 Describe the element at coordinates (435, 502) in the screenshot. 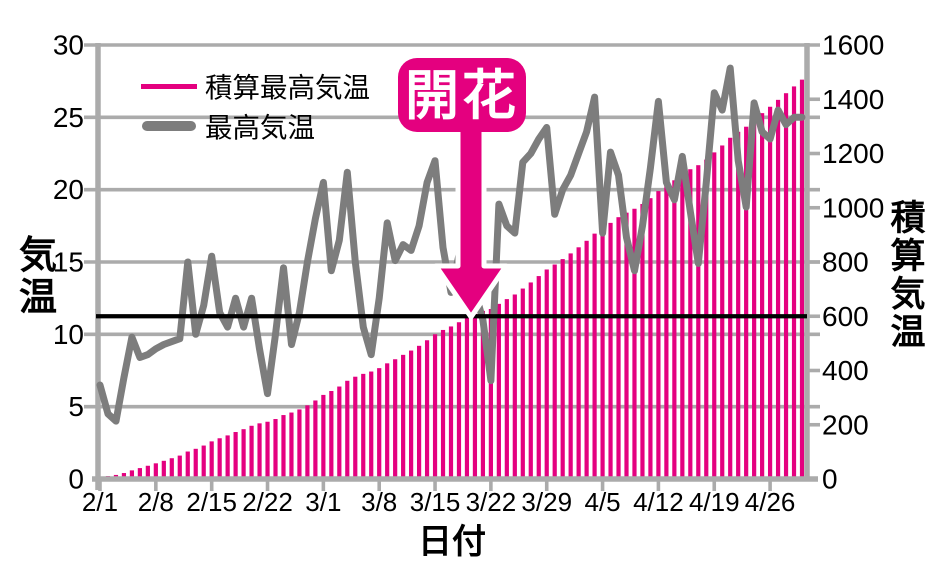

I see `x-tick-label: 3/15` at that location.